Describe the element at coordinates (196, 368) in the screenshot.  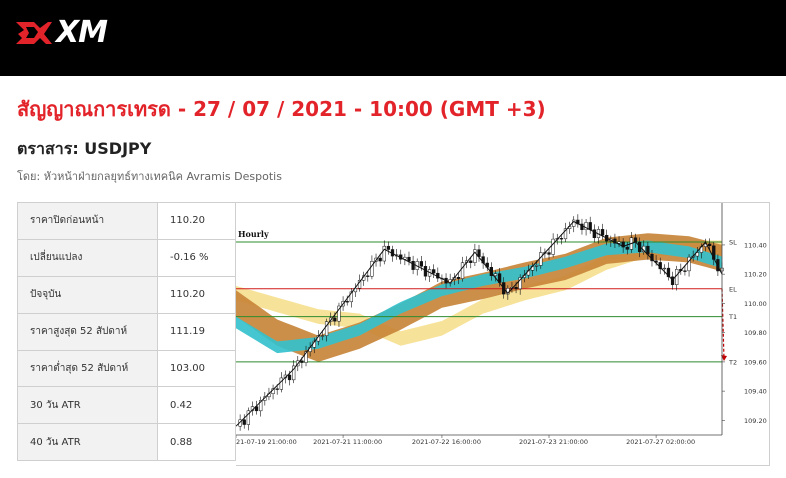
I see `stat-value: 103.00` at that location.